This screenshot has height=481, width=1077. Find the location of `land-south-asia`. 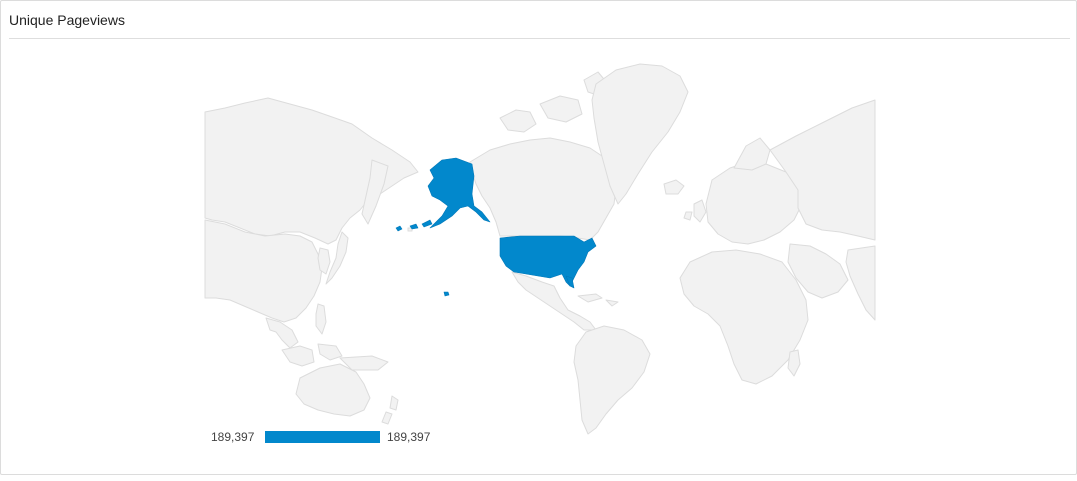

land-south-asia is located at coordinates (860, 283).